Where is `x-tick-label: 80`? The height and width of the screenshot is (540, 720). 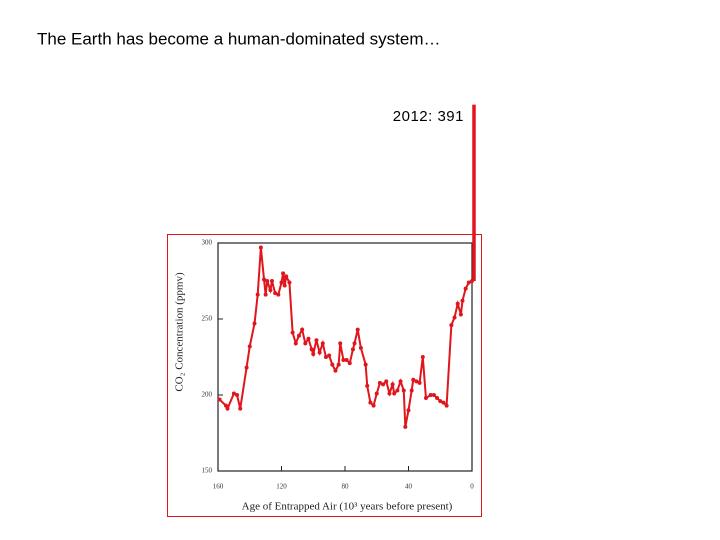
x-tick-label: 80 is located at coordinates (346, 487).